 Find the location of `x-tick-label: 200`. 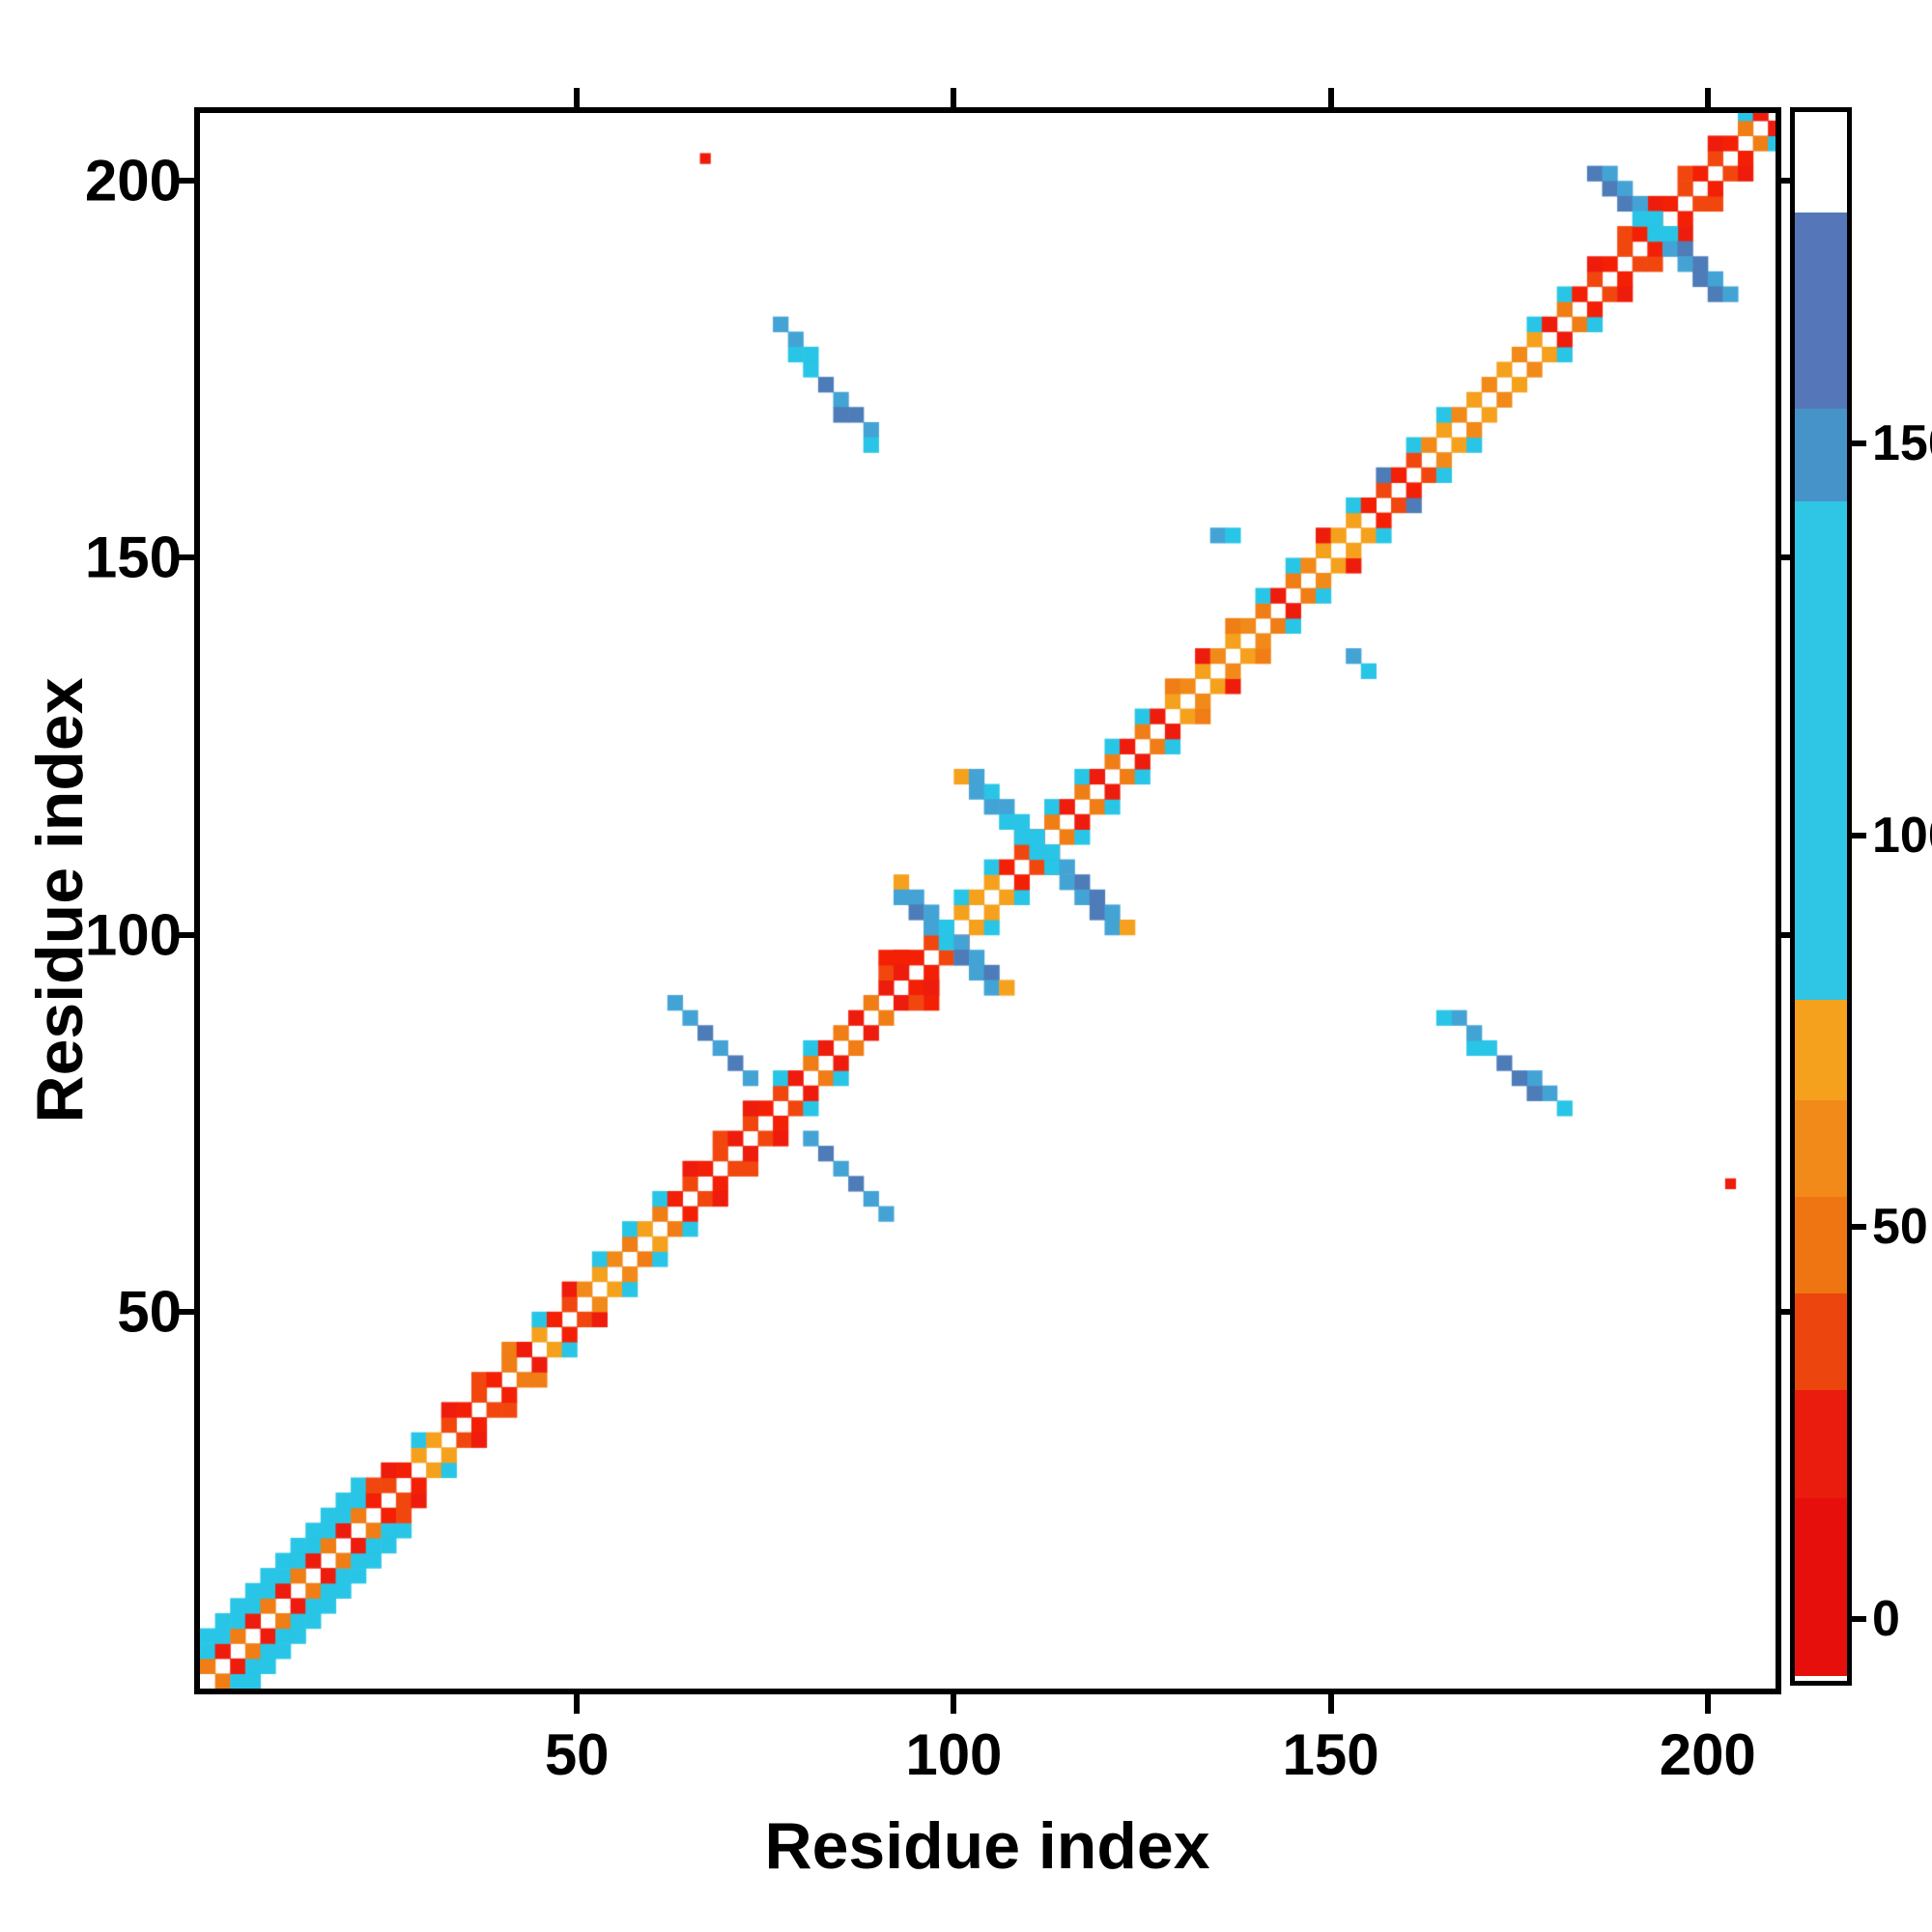

x-tick-label: 200 is located at coordinates (1707, 1754).